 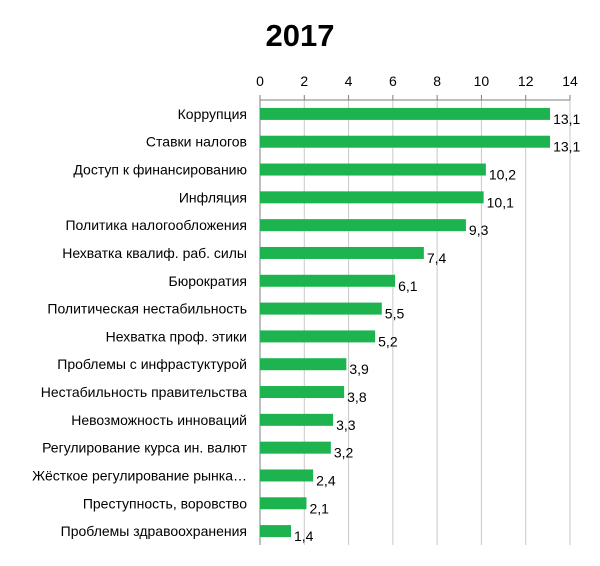 I want to click on category-label: Преступность, воровство, so click(x=165, y=503).